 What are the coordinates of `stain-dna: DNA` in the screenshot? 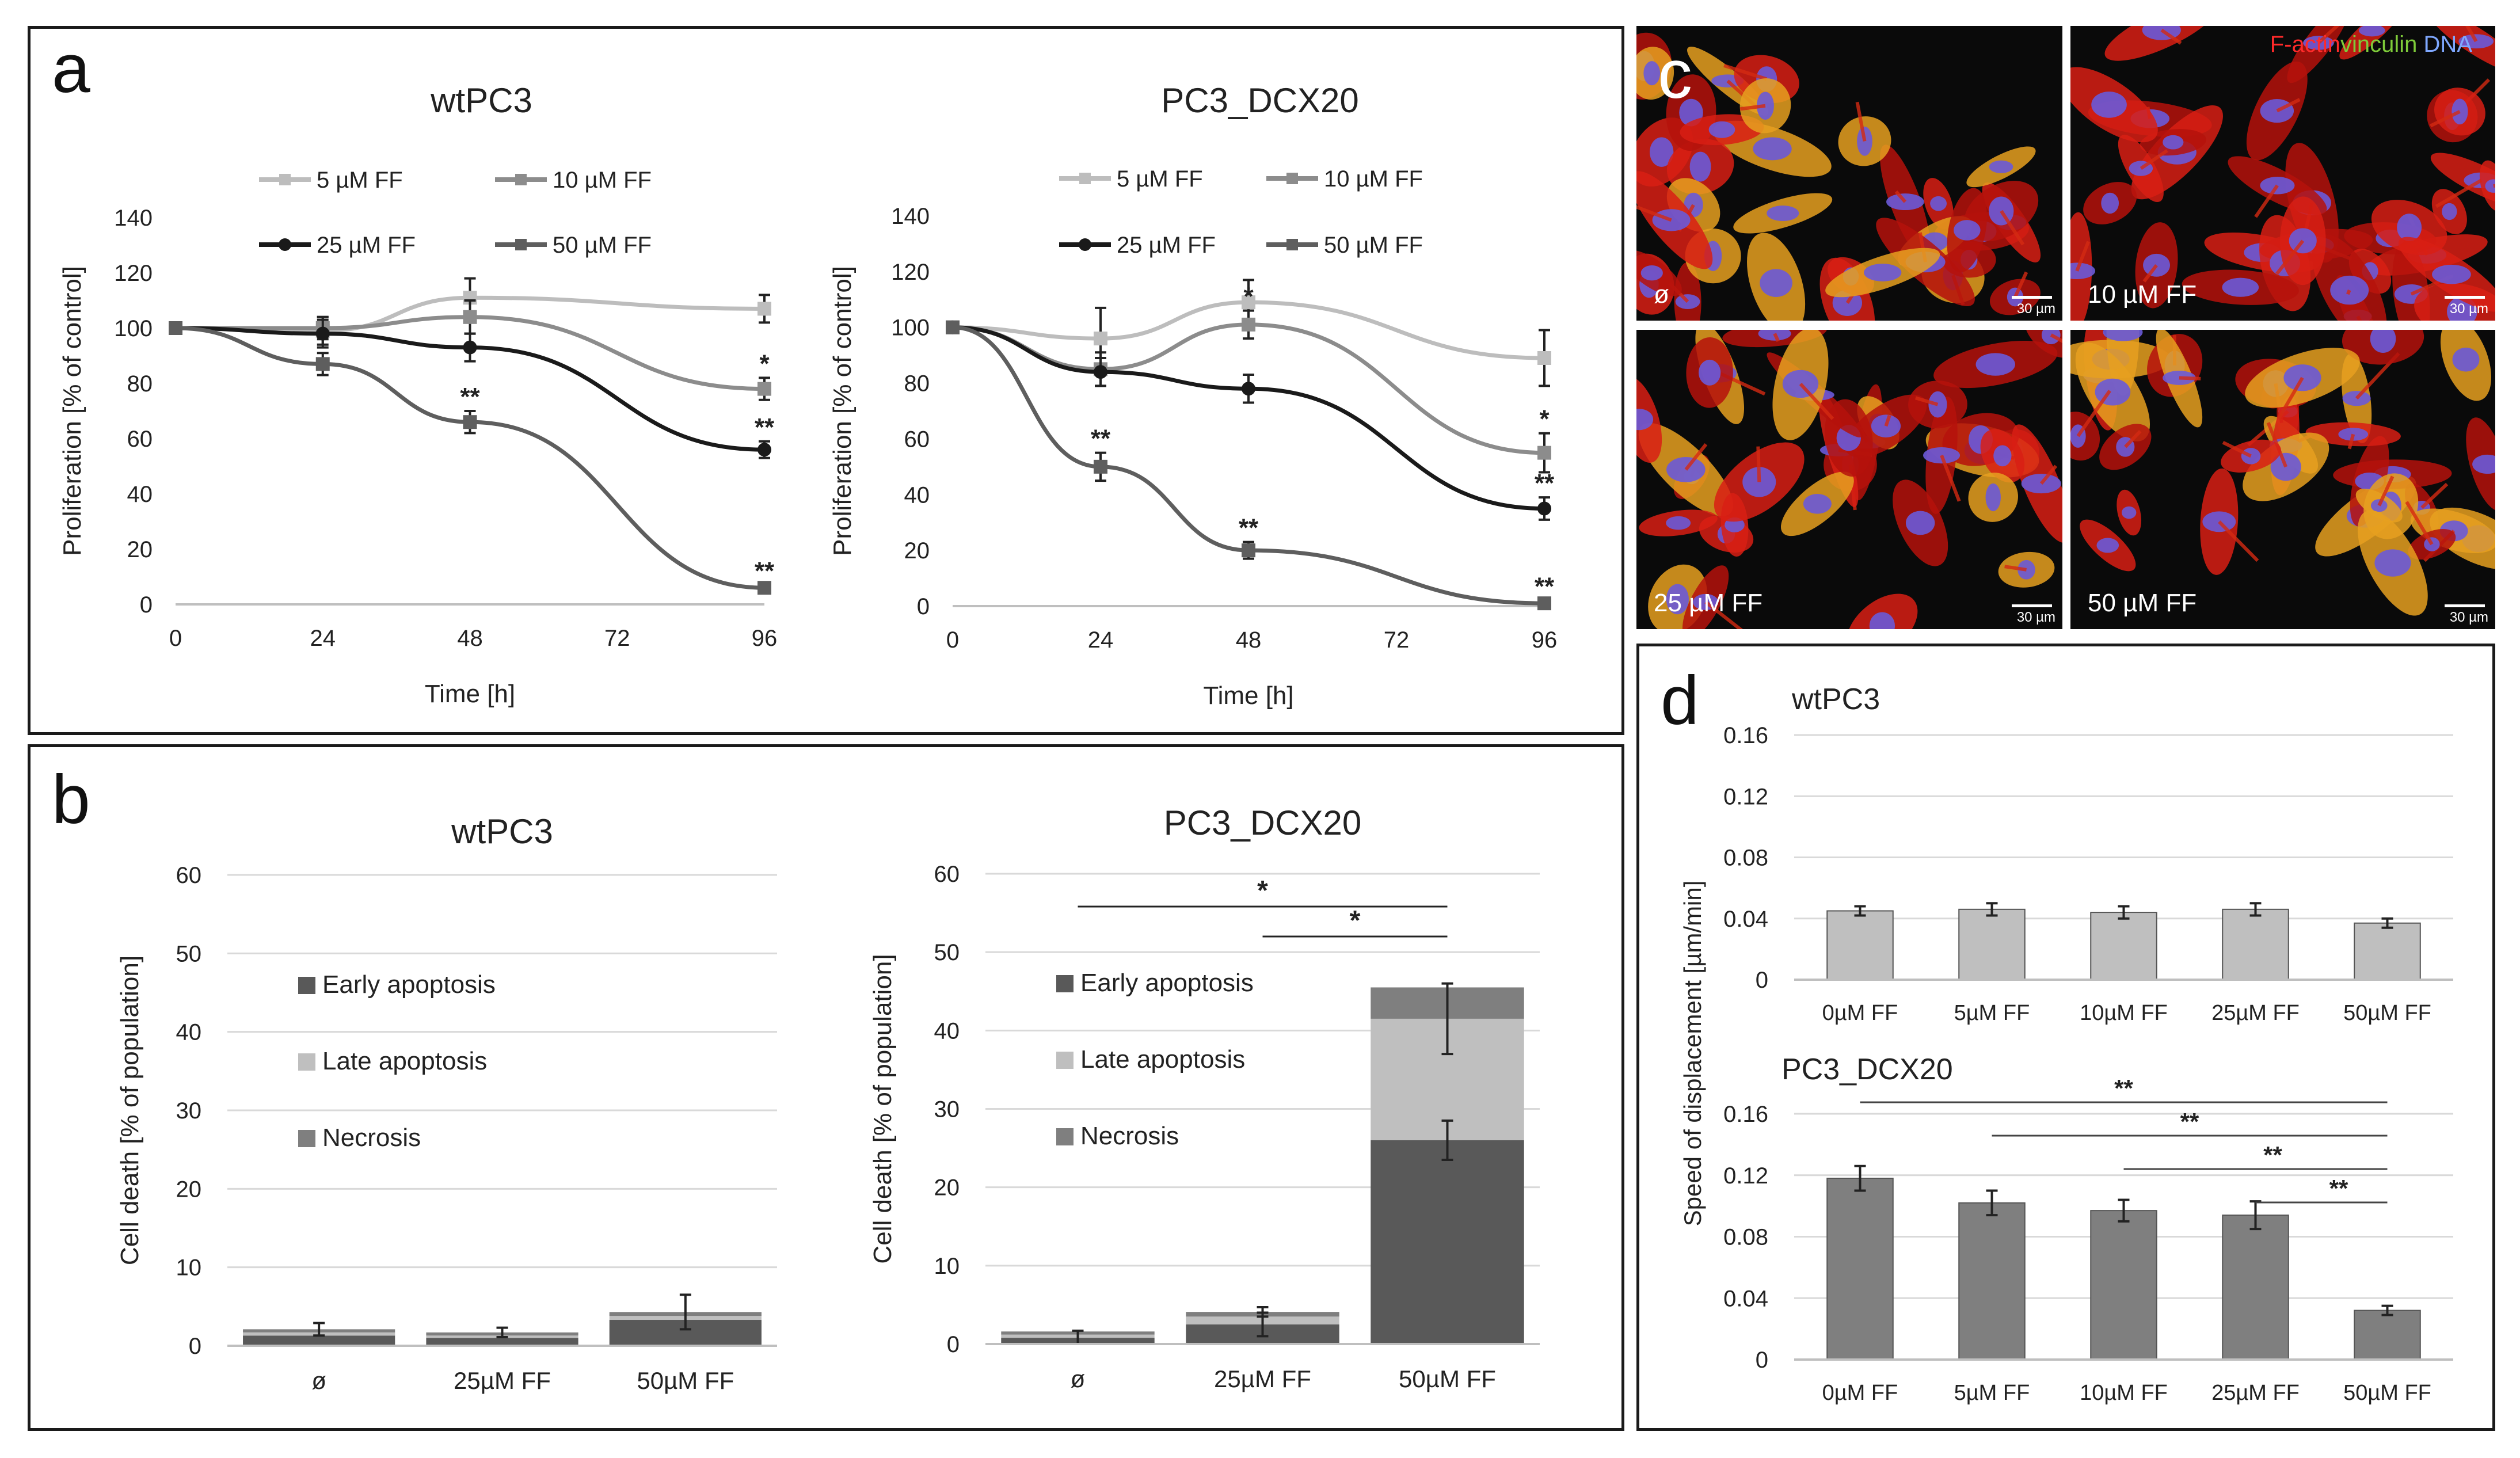 It's located at (2447, 45).